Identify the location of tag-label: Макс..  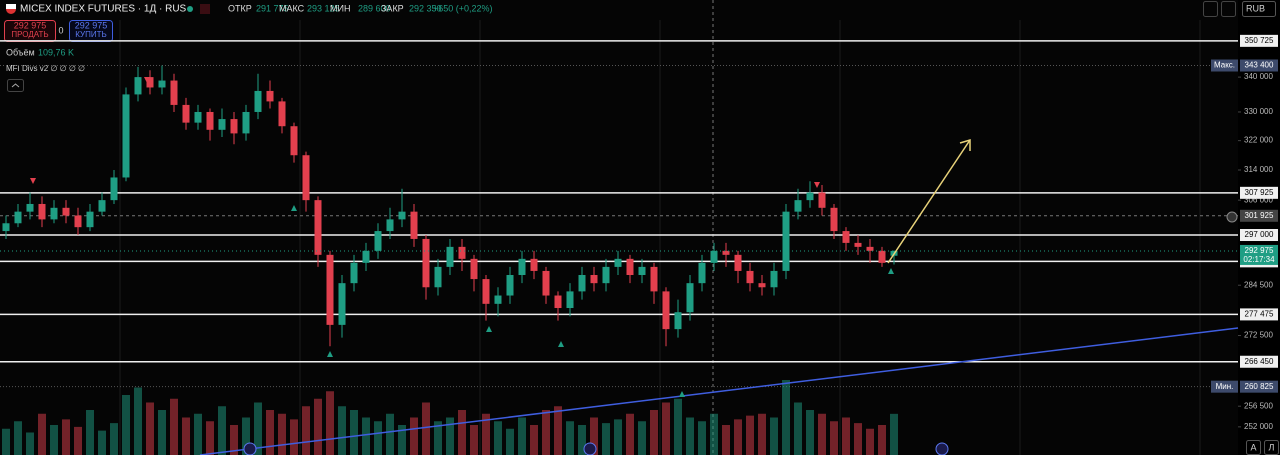
(1224, 65).